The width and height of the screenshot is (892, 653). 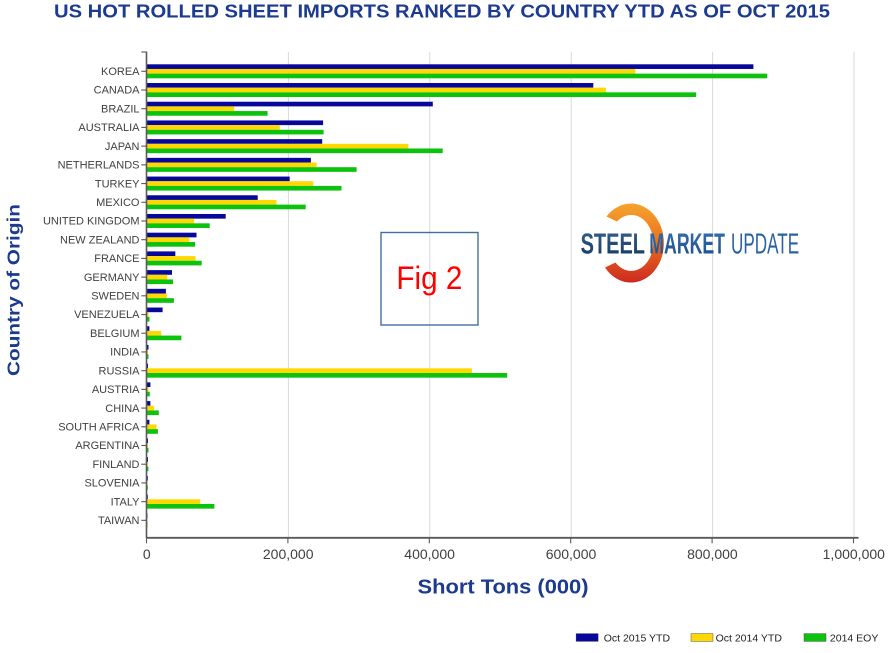 What do you see at coordinates (429, 554) in the screenshot?
I see `svg-text: 400,000` at bounding box center [429, 554].